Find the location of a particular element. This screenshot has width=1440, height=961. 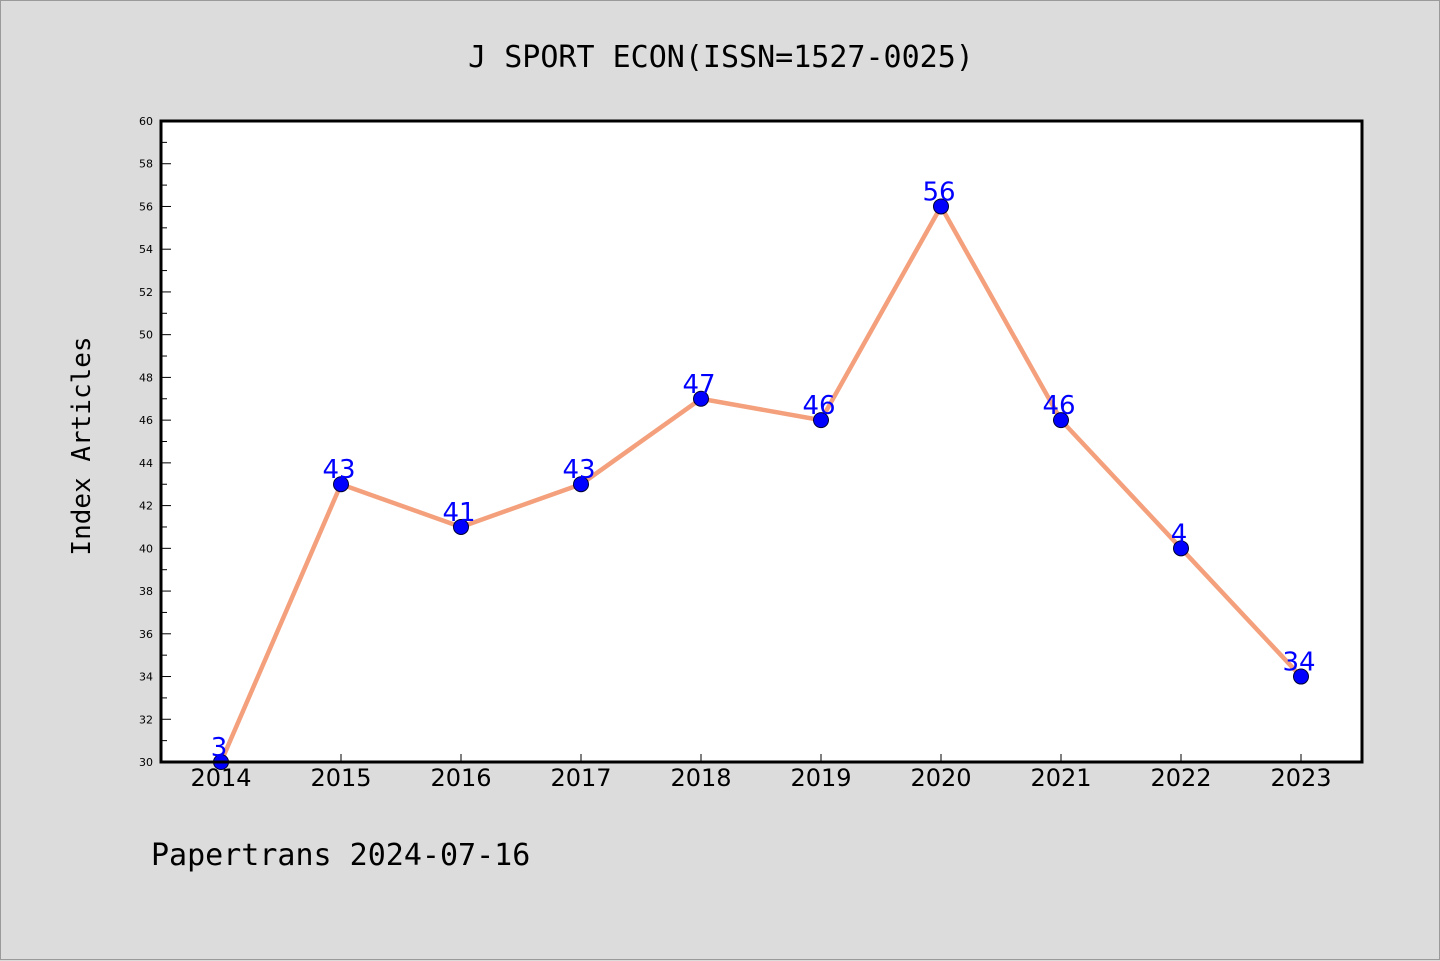

x-tick-label: 2021 is located at coordinates (1060, 778).